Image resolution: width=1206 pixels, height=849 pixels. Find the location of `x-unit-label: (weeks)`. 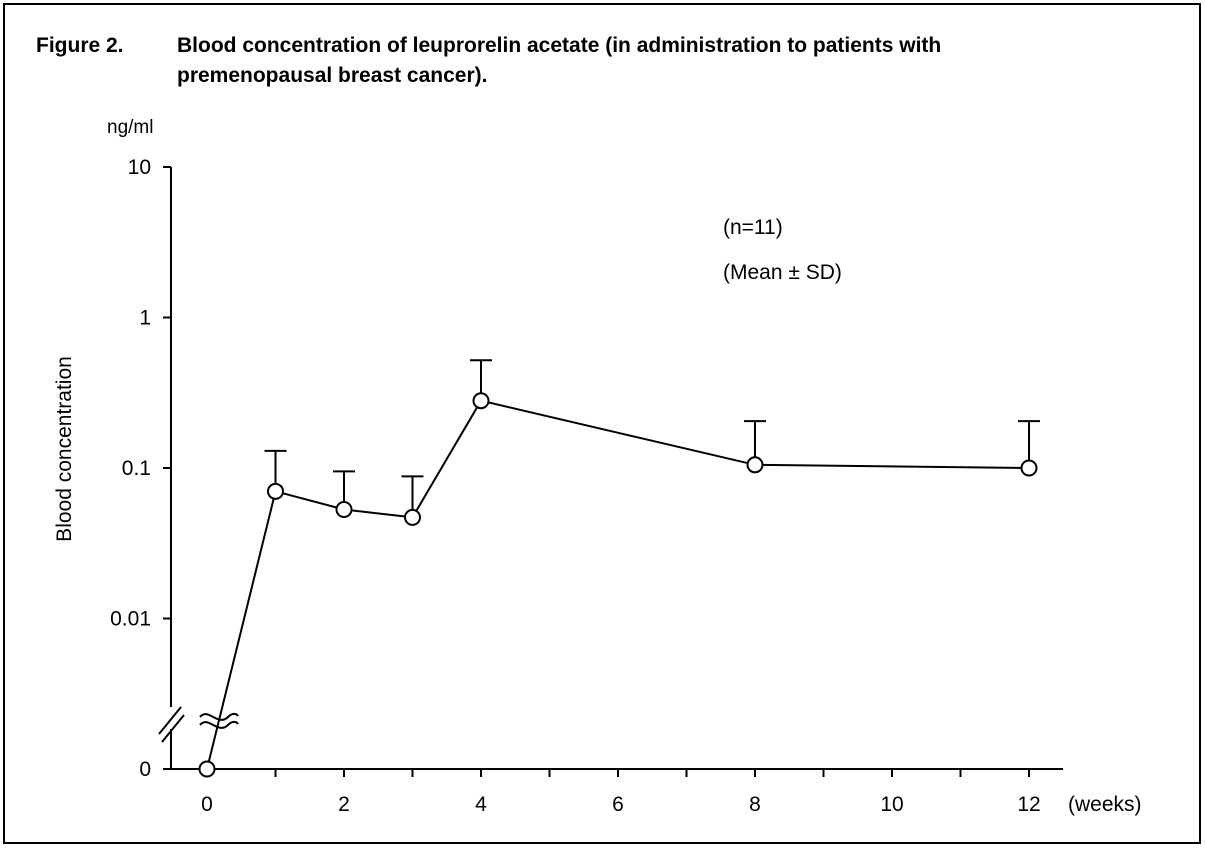

x-unit-label: (weeks) is located at coordinates (1105, 804).